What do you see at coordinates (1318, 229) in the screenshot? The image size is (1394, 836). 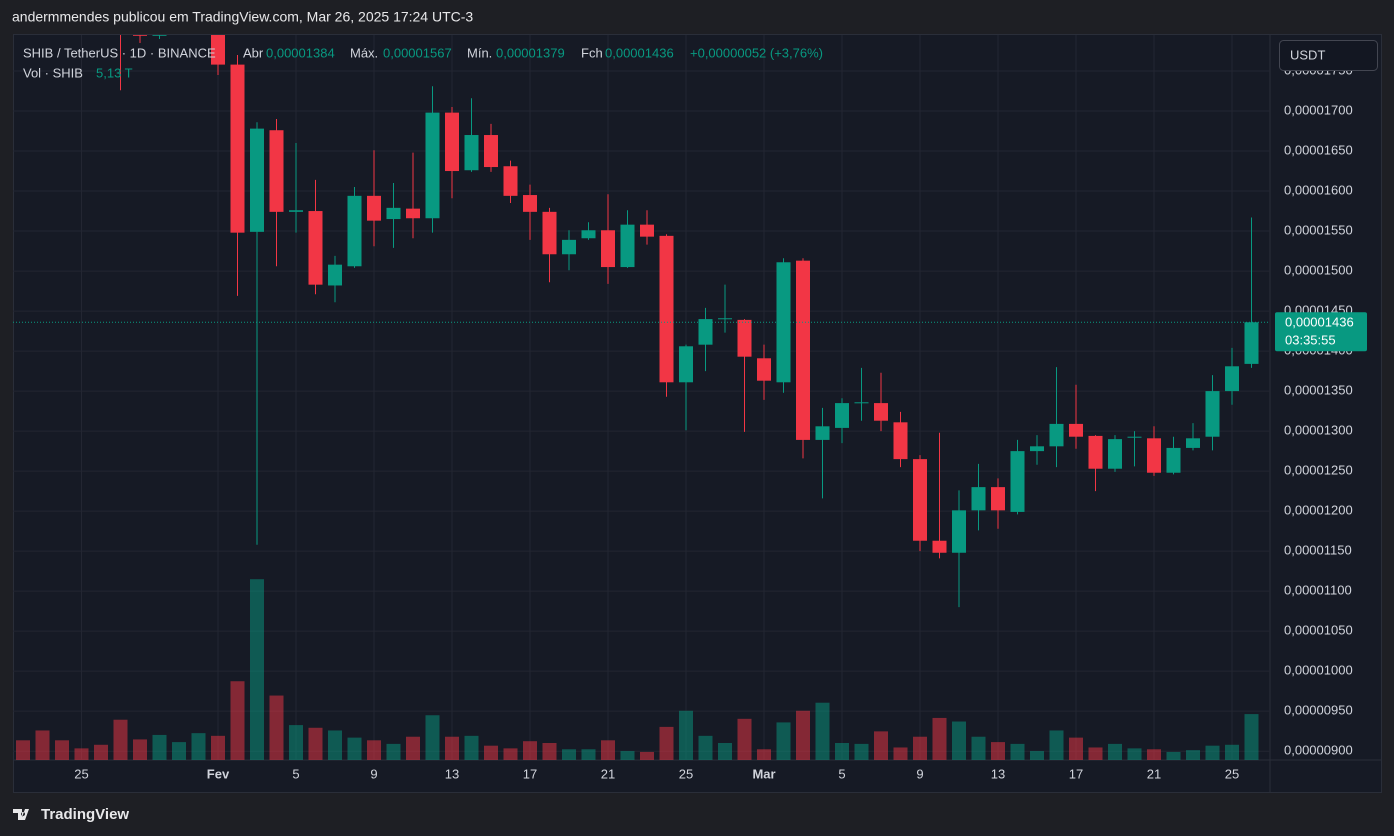 I see `y-tick-label: 0,00001550` at bounding box center [1318, 229].